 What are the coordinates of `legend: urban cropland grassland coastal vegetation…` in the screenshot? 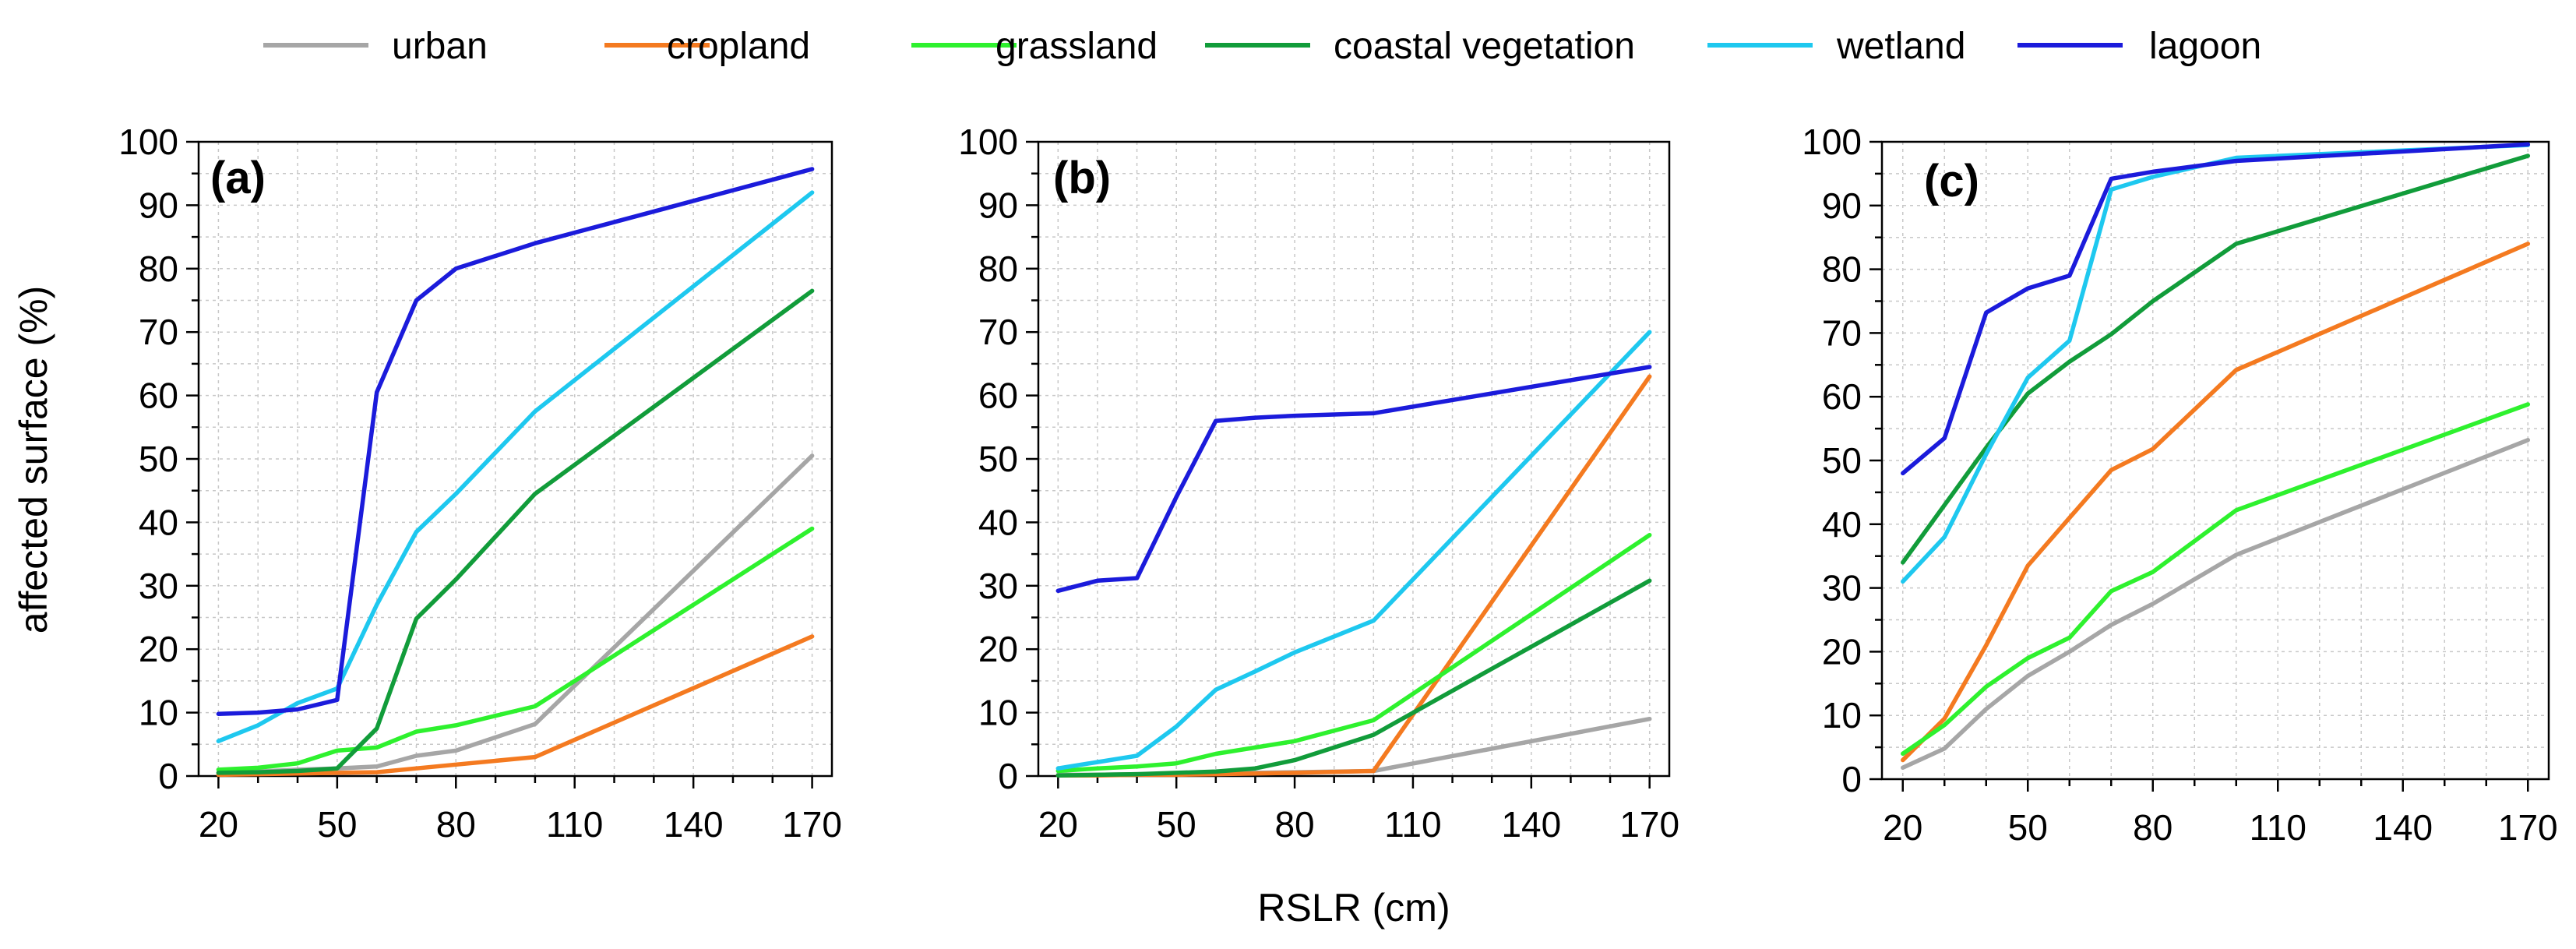 It's located at (1262, 47).